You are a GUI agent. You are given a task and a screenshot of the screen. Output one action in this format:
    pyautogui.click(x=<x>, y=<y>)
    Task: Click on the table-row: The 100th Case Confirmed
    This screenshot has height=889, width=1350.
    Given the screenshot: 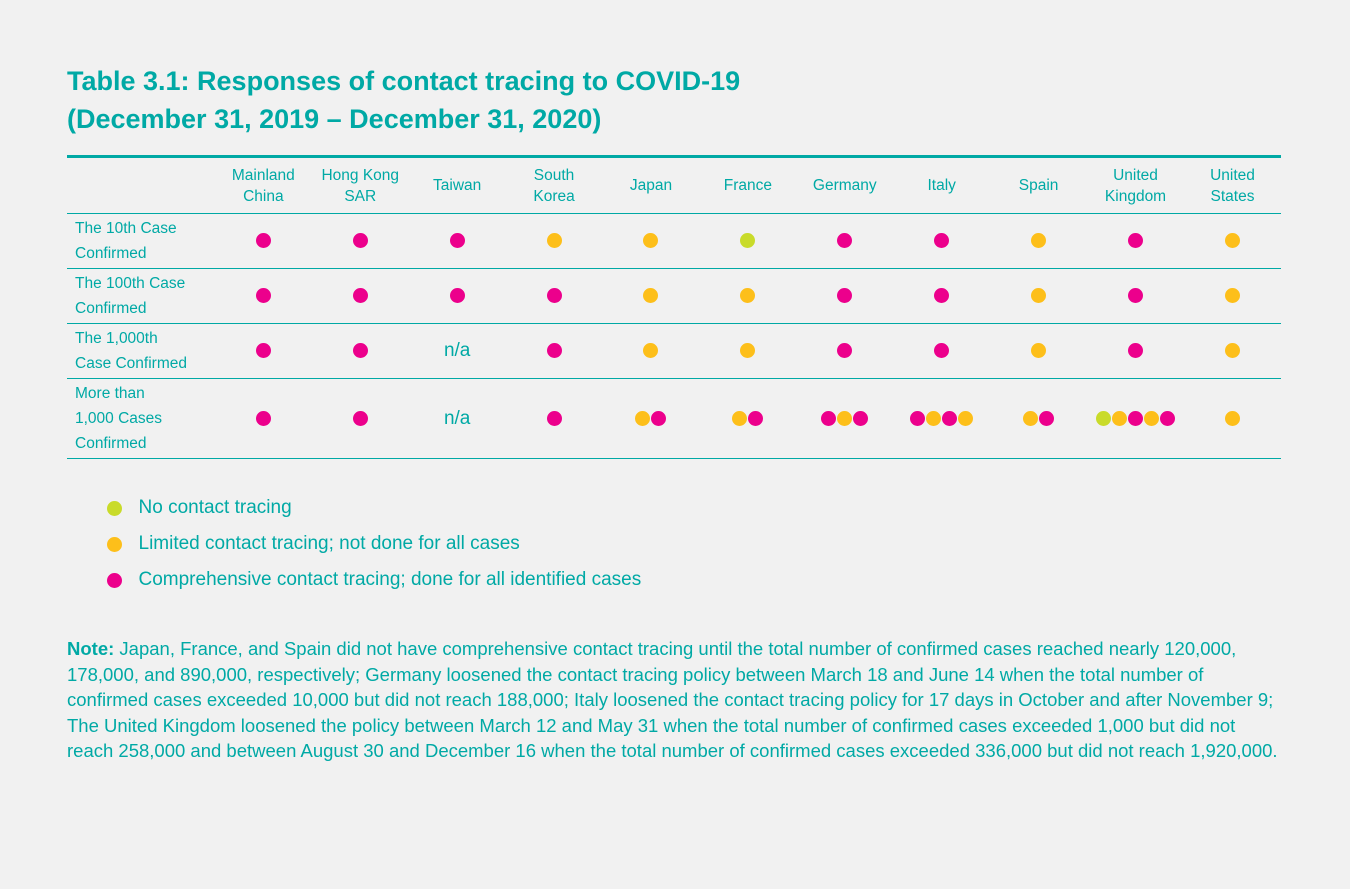 What is the action you would take?
    pyautogui.click(x=674, y=296)
    